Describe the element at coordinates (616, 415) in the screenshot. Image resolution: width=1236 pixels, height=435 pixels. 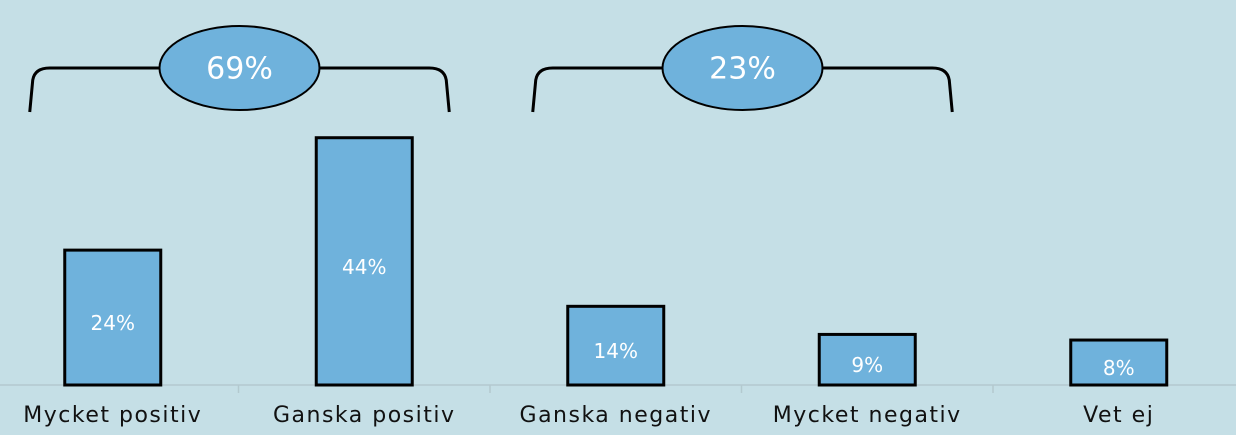
I see `x-tick-label: Ganska negativ` at that location.